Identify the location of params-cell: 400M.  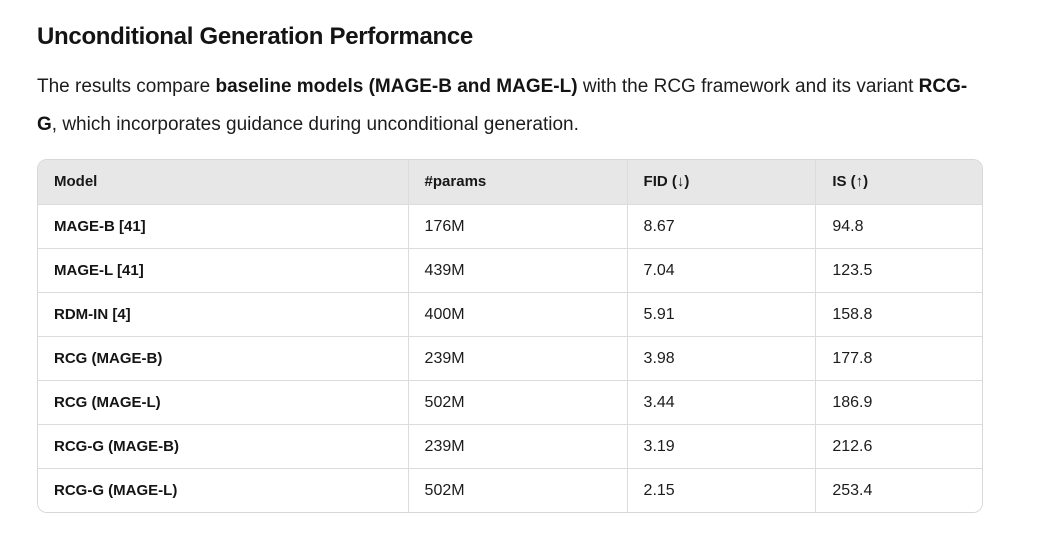
(517, 314).